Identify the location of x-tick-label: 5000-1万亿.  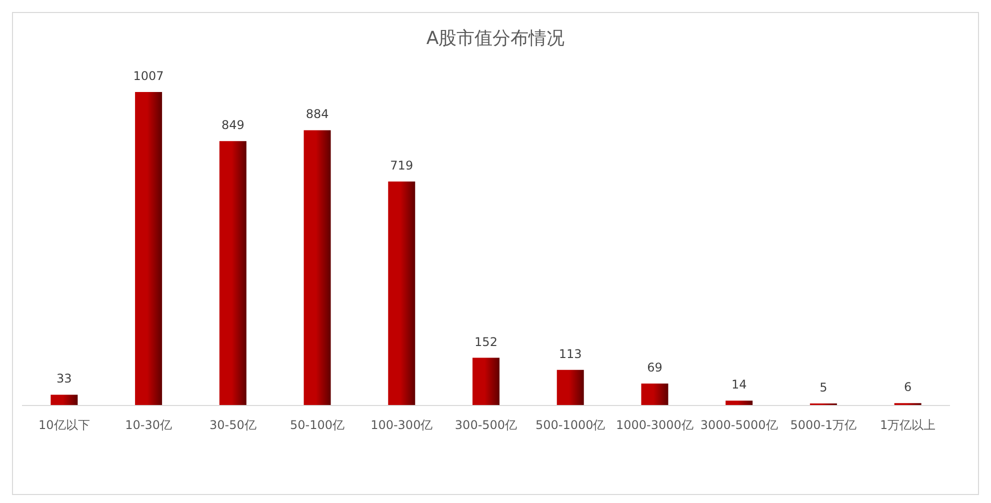
(823, 425).